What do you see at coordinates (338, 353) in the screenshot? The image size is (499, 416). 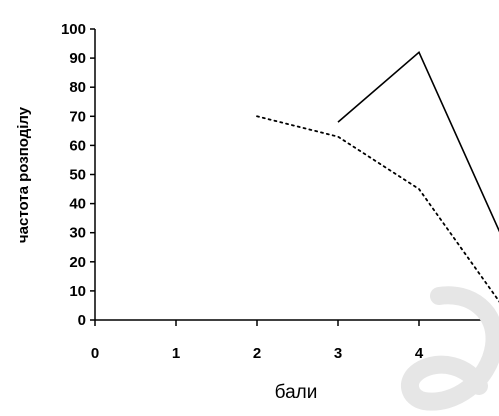 I see `x-tick-label: 3` at bounding box center [338, 353].